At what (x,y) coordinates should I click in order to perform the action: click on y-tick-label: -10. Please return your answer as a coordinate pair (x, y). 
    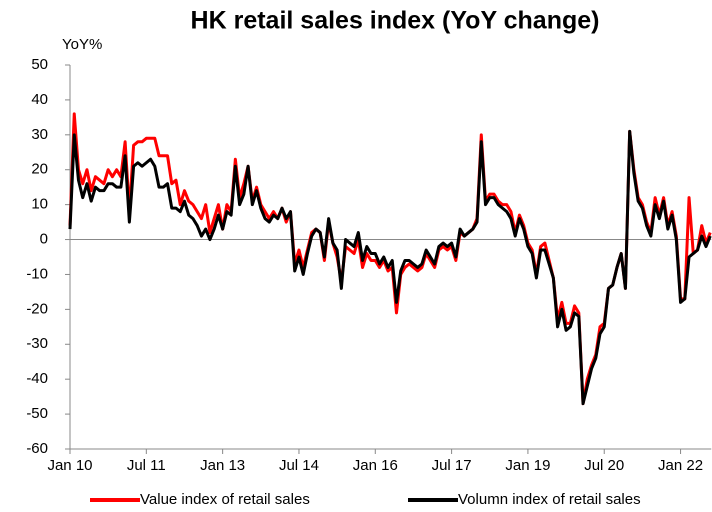
    Looking at the image, I should click on (37, 273).